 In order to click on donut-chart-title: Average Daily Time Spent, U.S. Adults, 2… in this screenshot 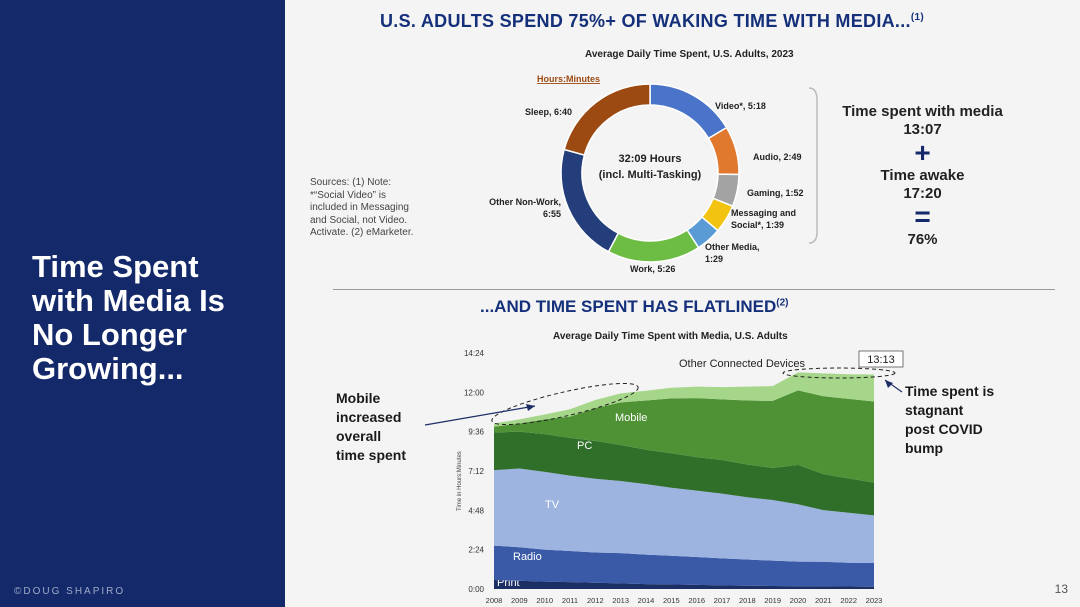, I will do `click(689, 54)`.